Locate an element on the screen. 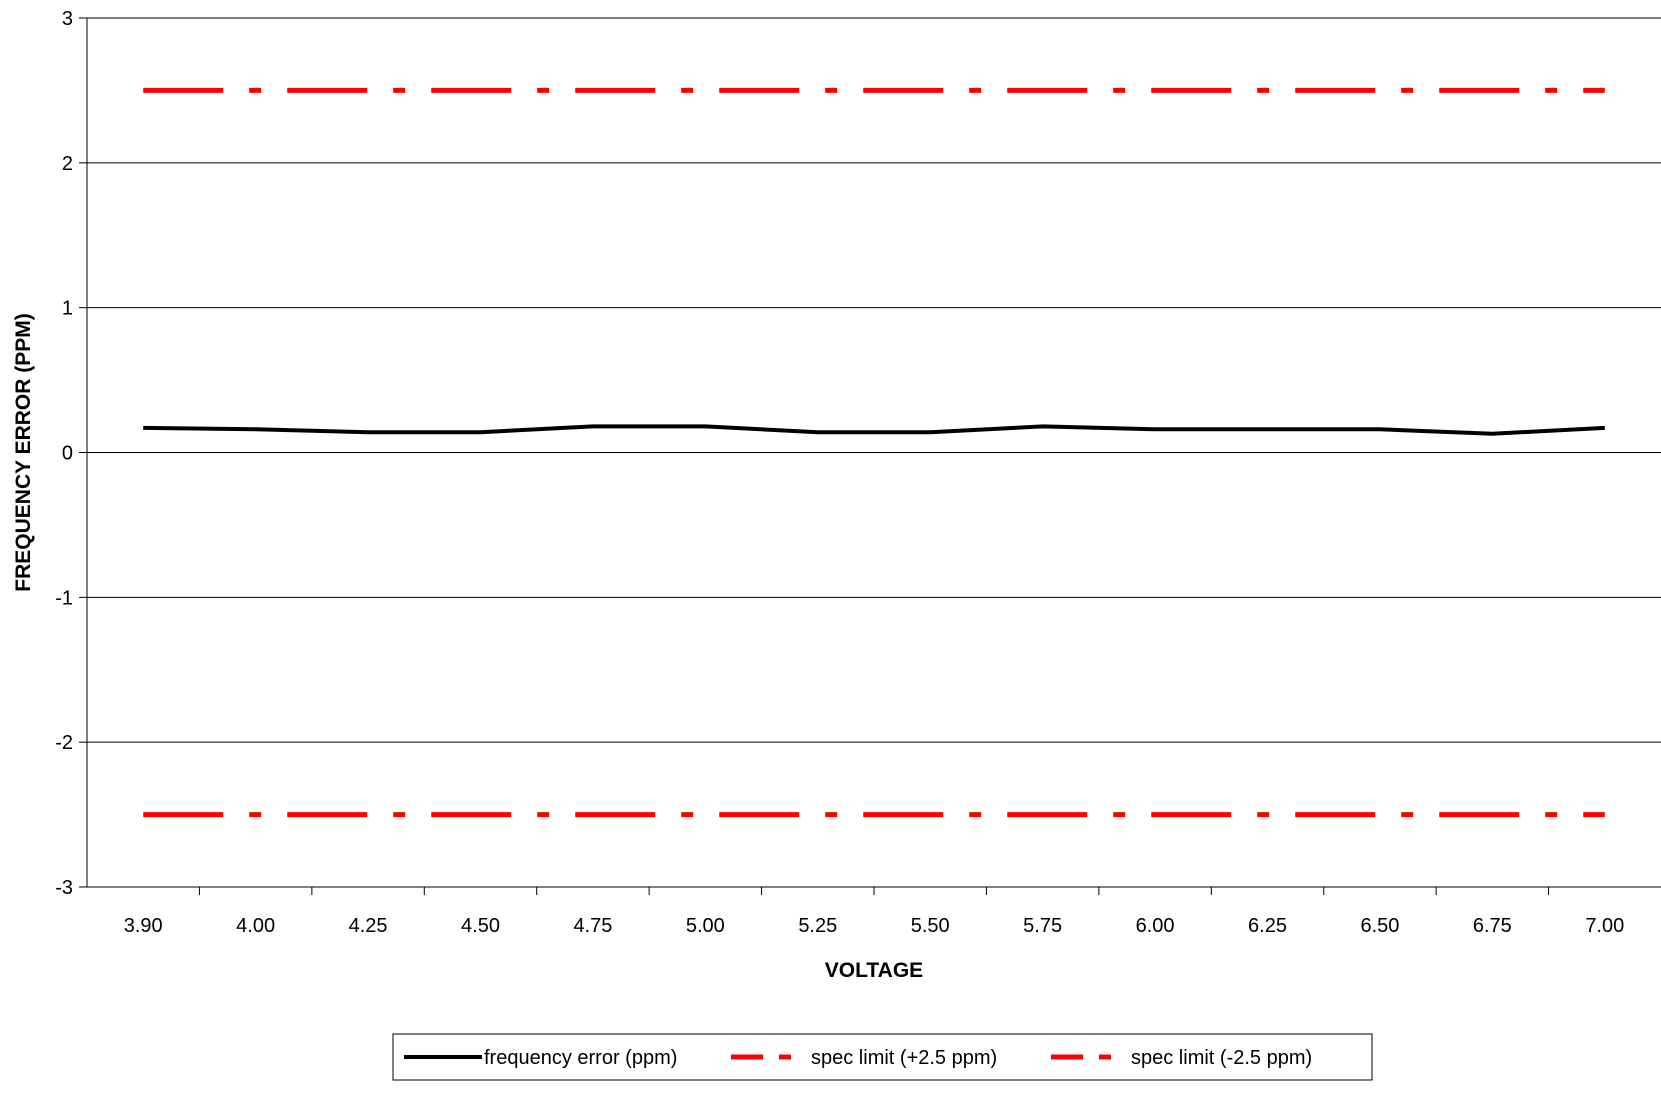 This screenshot has height=1120, width=1661. legend-box is located at coordinates (882, 1057).